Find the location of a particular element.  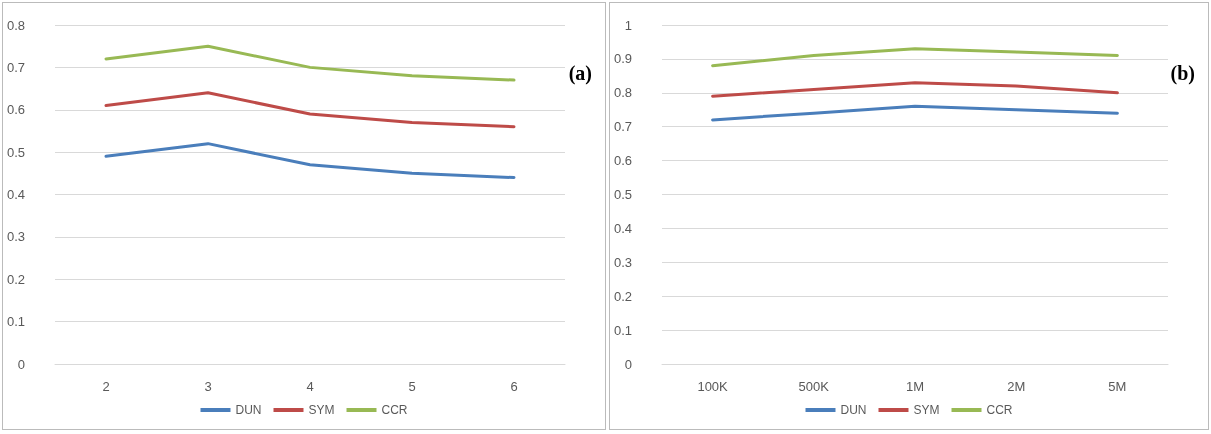

y-tick-label: 0.9 is located at coordinates (622, 59).